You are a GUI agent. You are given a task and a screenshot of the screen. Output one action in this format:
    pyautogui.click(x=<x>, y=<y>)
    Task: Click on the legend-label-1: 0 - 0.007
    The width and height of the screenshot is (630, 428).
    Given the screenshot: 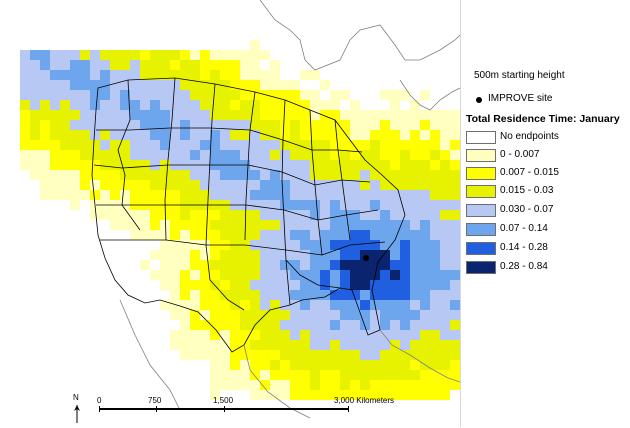 What is the action you would take?
    pyautogui.click(x=520, y=154)
    